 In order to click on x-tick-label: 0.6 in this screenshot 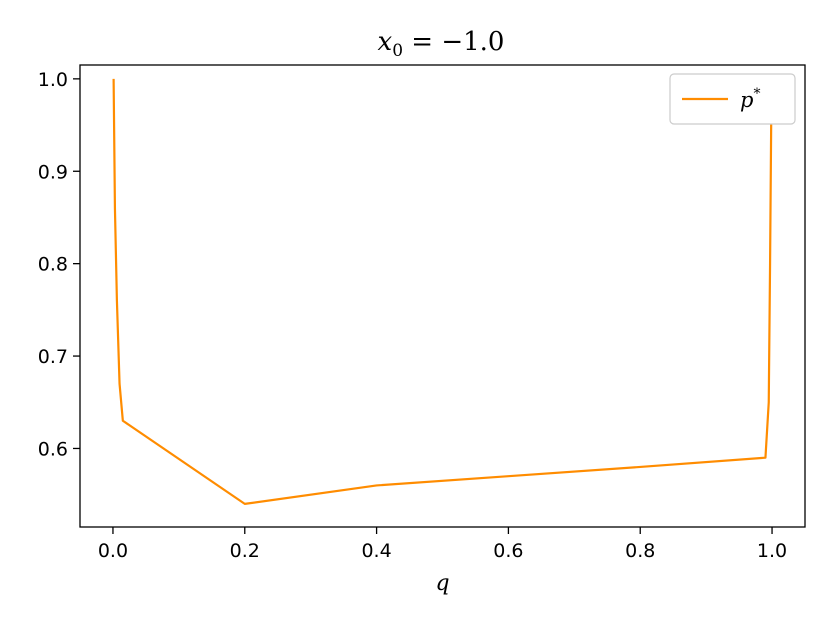, I will do `click(508, 551)`.